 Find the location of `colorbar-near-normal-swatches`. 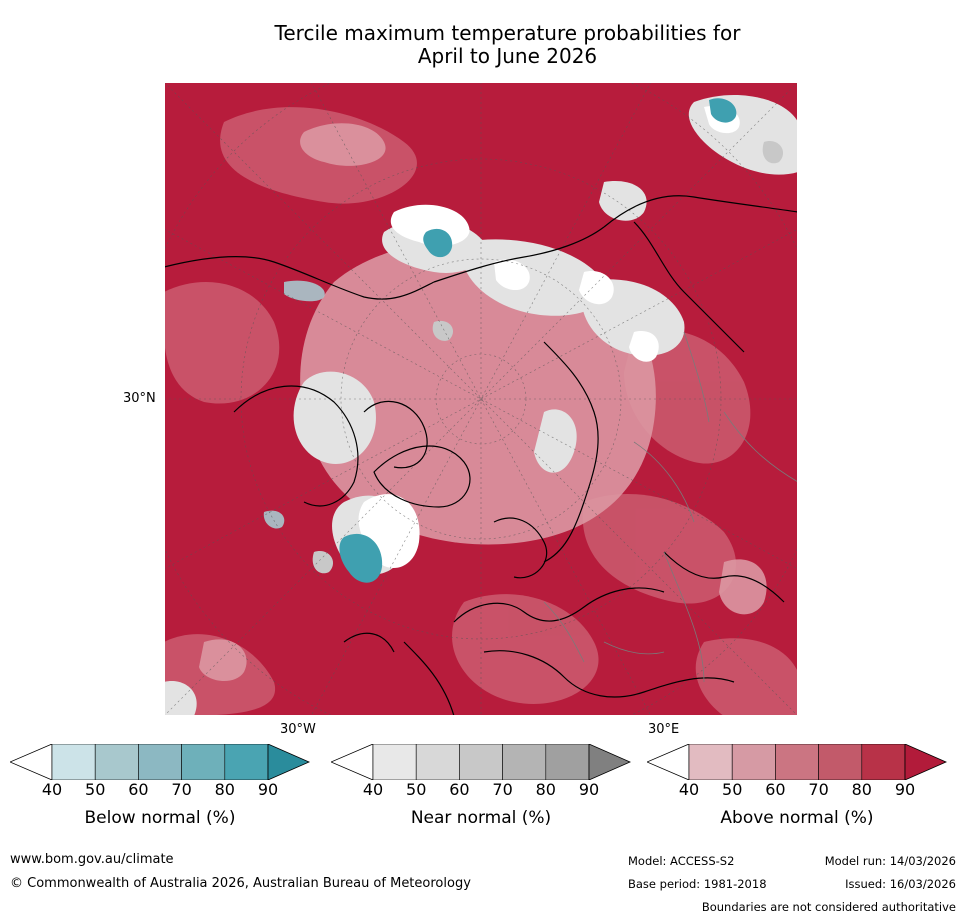

colorbar-near-normal-swatches is located at coordinates (481, 762).